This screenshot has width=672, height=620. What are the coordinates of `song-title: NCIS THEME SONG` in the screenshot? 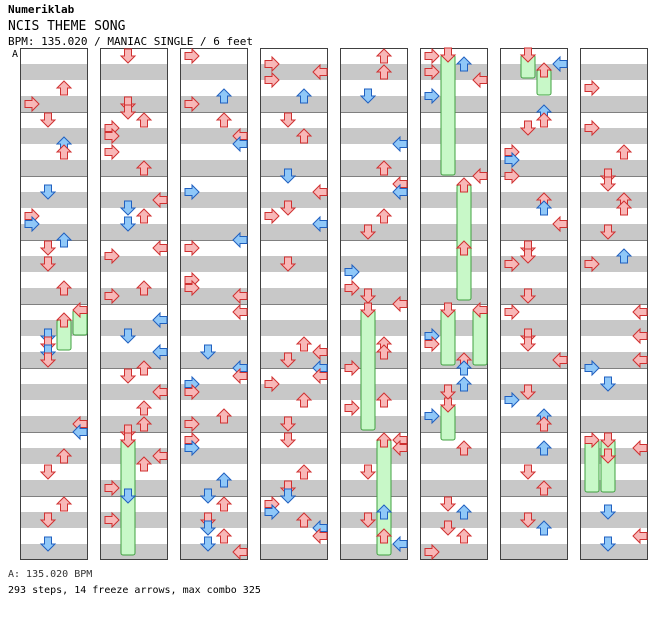 It's located at (67, 26).